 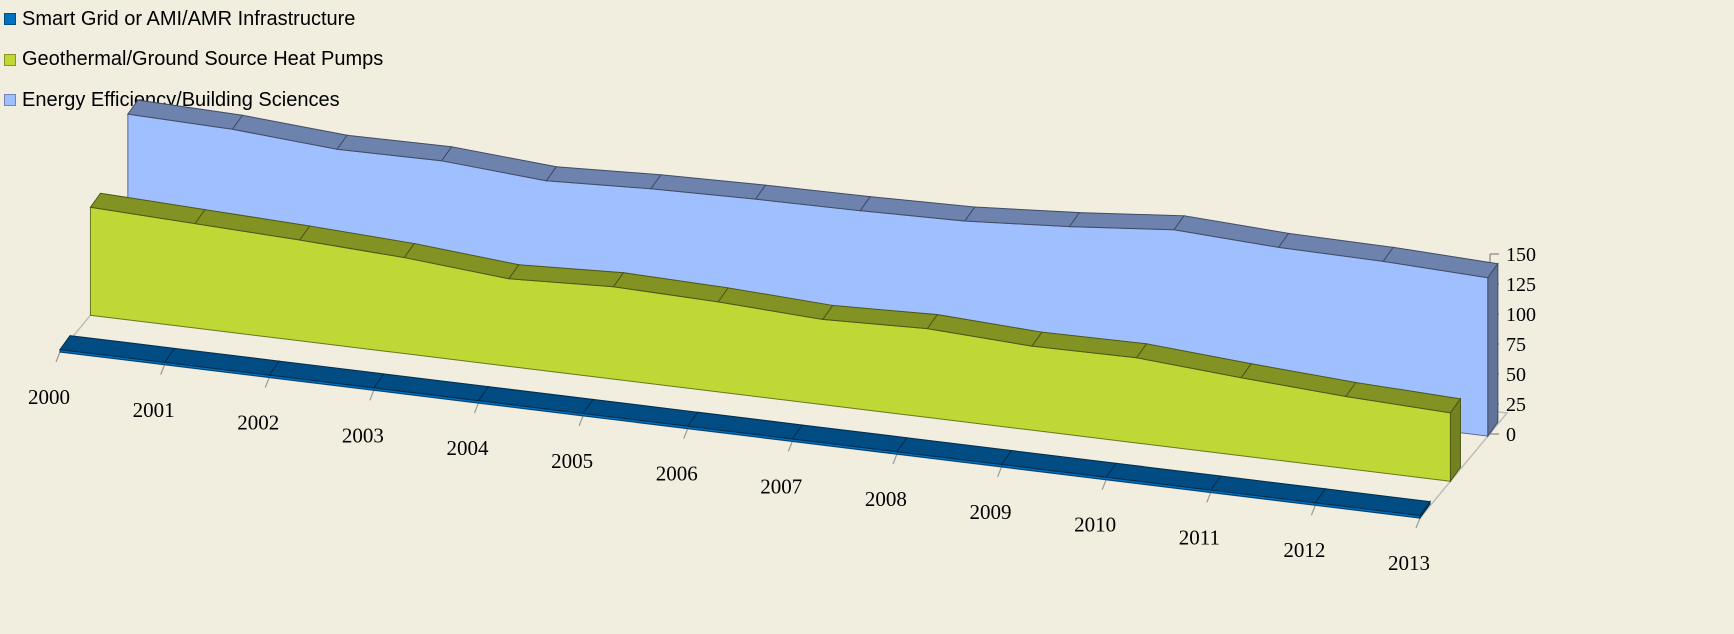 What do you see at coordinates (572, 461) in the screenshot?
I see `x-tick-label: 2005` at bounding box center [572, 461].